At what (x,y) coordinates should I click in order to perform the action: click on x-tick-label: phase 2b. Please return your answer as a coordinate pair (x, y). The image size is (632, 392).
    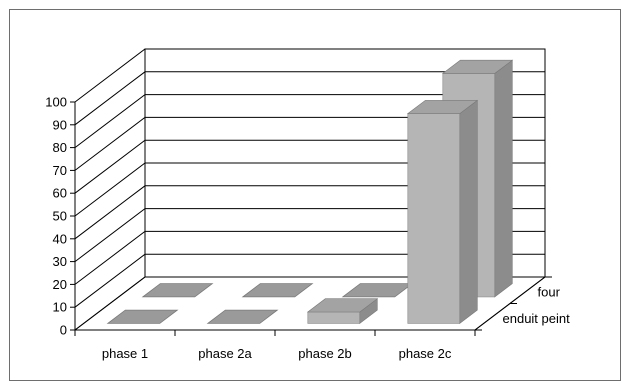
    Looking at the image, I should click on (325, 353).